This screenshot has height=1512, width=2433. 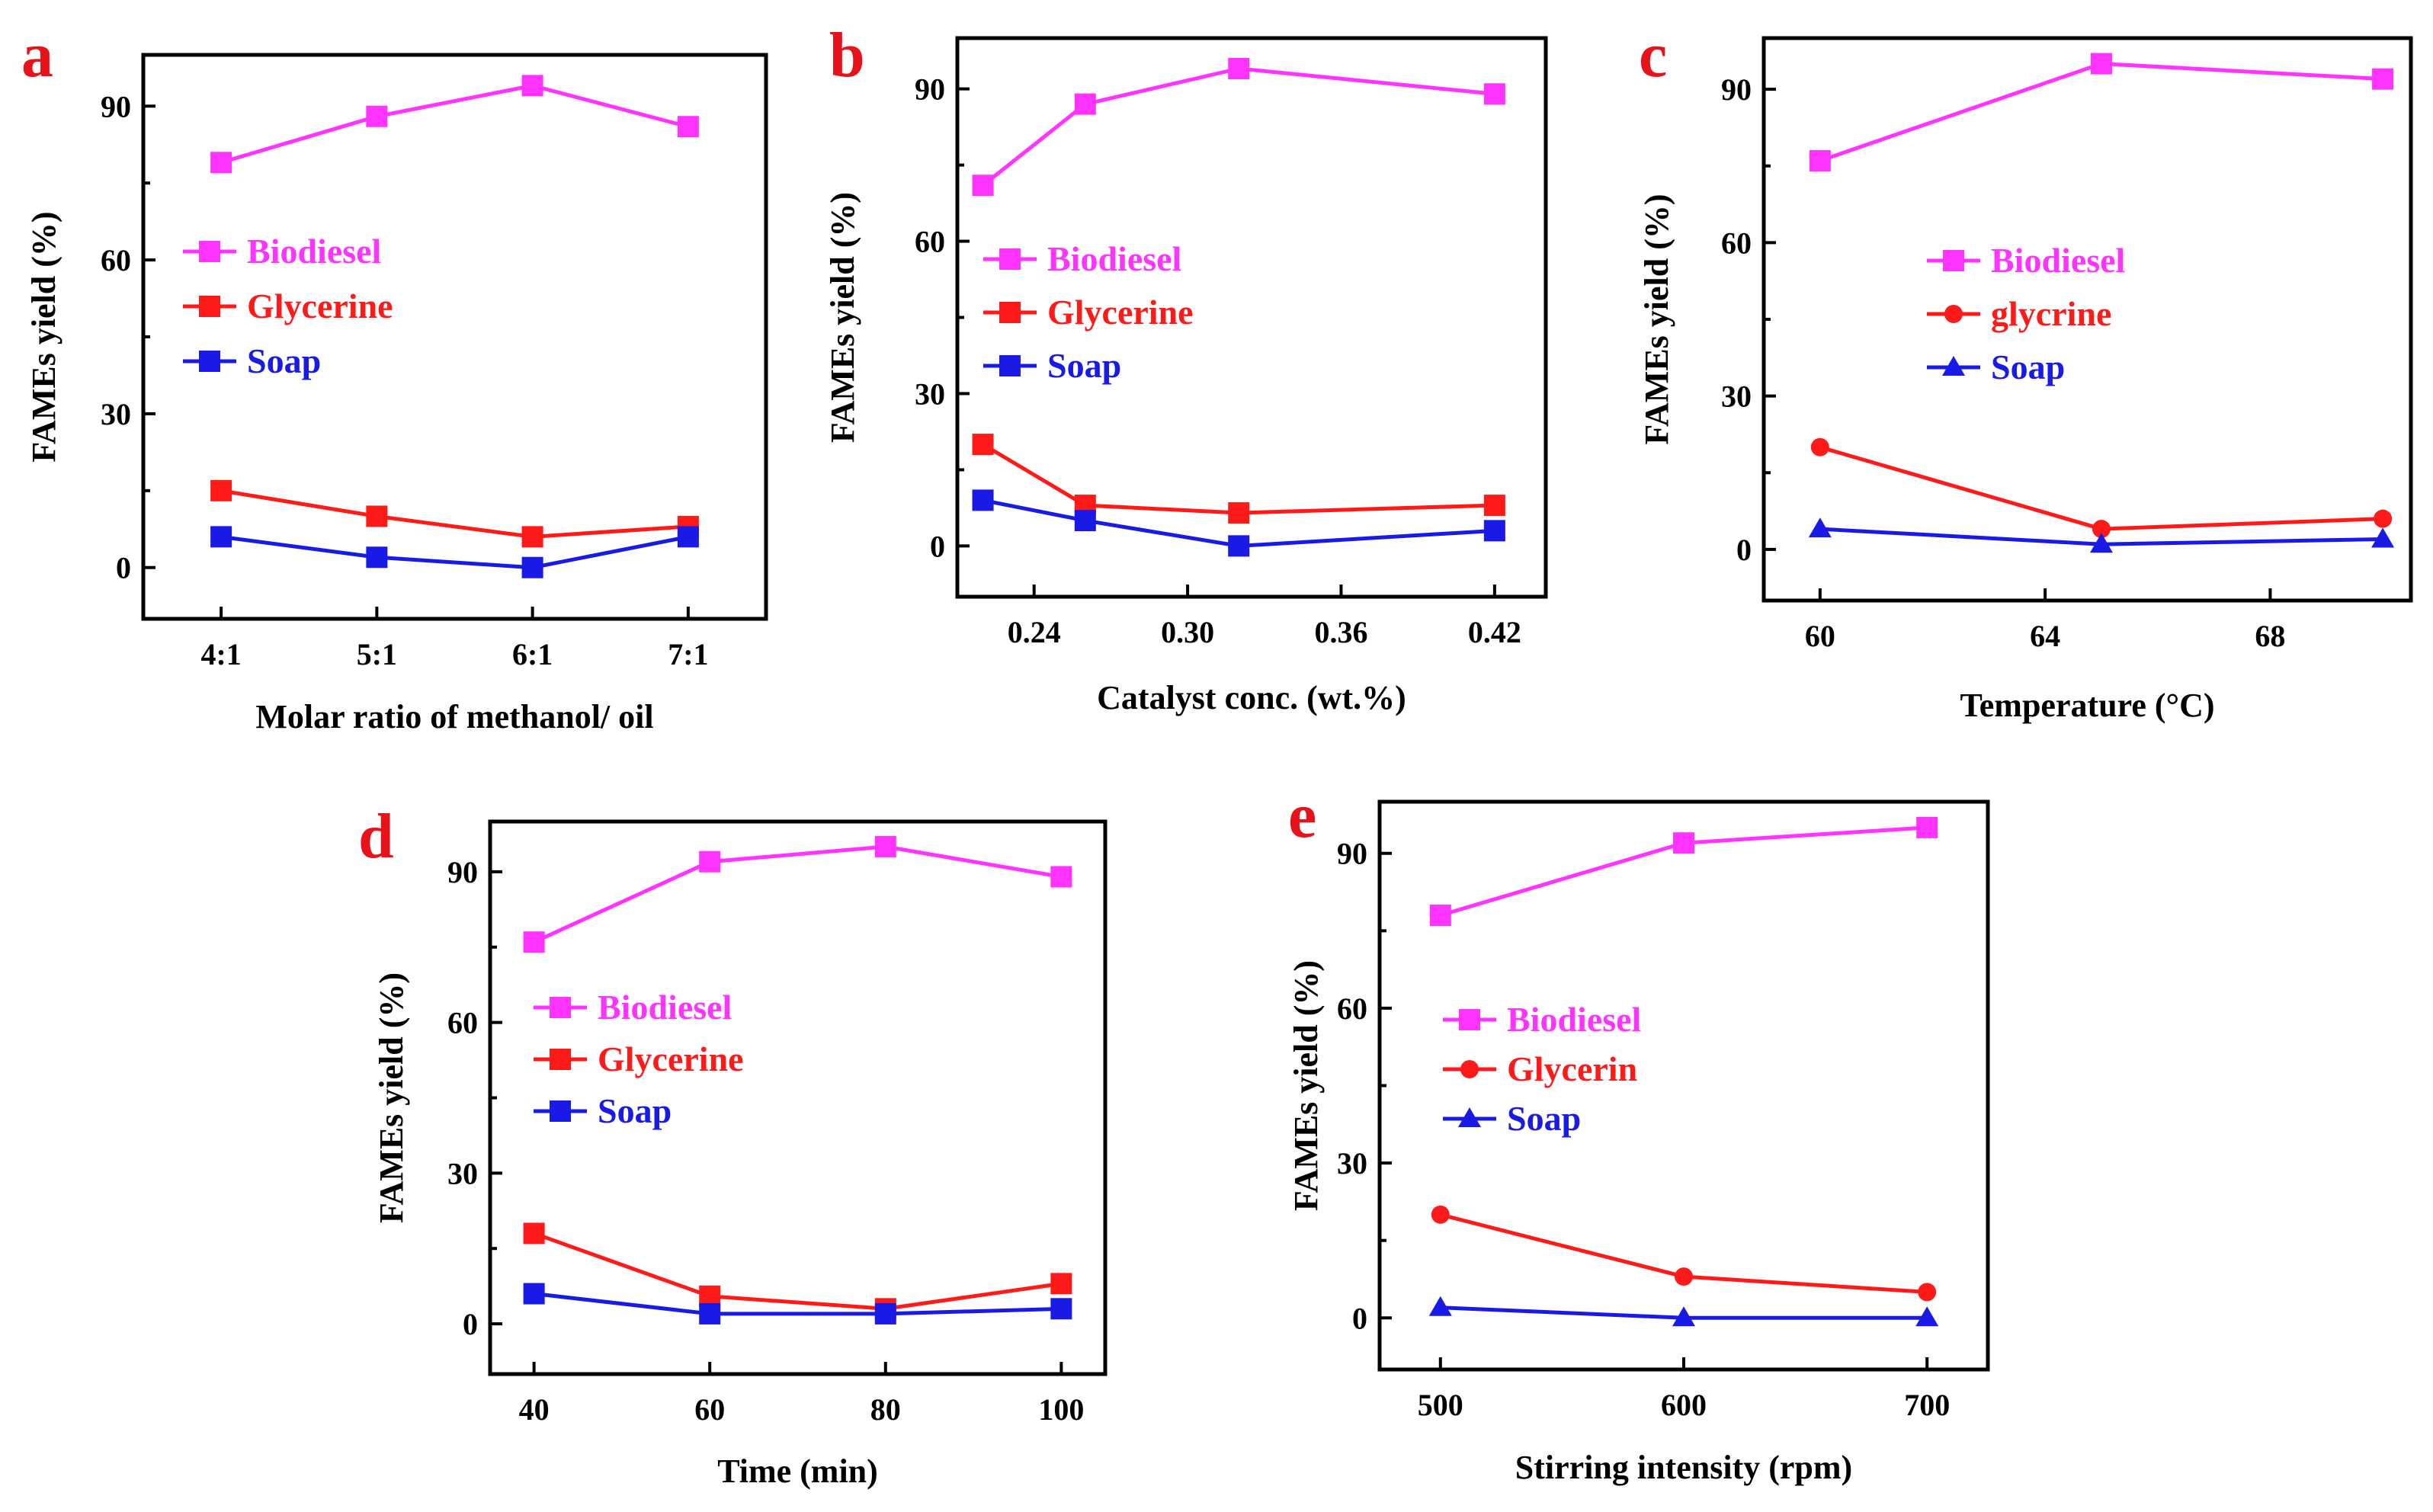 What do you see at coordinates (688, 654) in the screenshot?
I see `x-tick-label: 7:1` at bounding box center [688, 654].